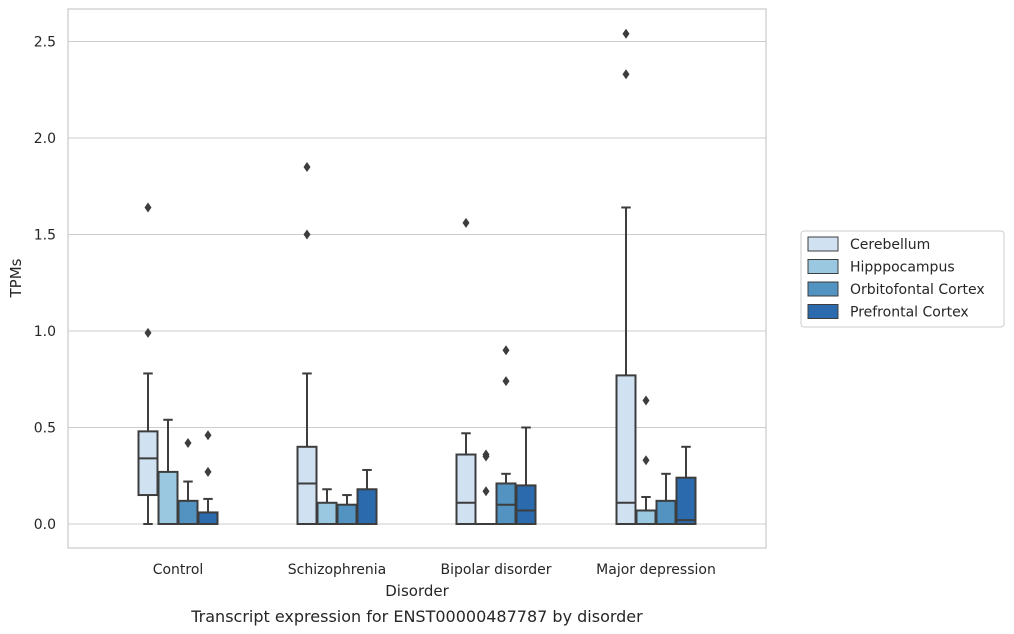 This screenshot has width=1014, height=634. What do you see at coordinates (917, 290) in the screenshot?
I see `legend-label: Orbitofontal Cortex` at bounding box center [917, 290].